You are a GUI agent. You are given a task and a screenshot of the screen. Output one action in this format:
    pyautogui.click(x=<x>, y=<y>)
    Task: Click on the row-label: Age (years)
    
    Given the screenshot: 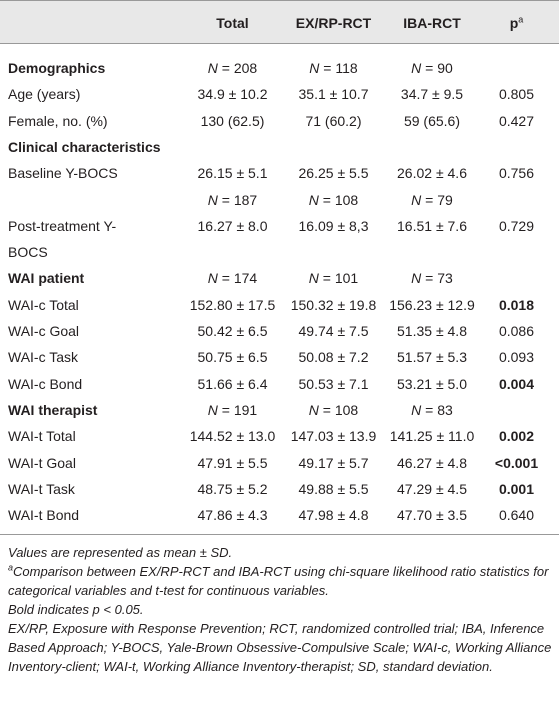 What is the action you would take?
    pyautogui.click(x=44, y=94)
    